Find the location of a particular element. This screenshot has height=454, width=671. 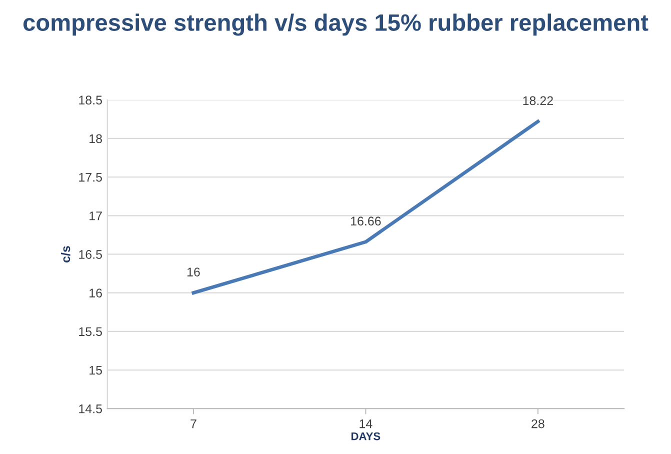

x-tick-label: 28 is located at coordinates (538, 423).